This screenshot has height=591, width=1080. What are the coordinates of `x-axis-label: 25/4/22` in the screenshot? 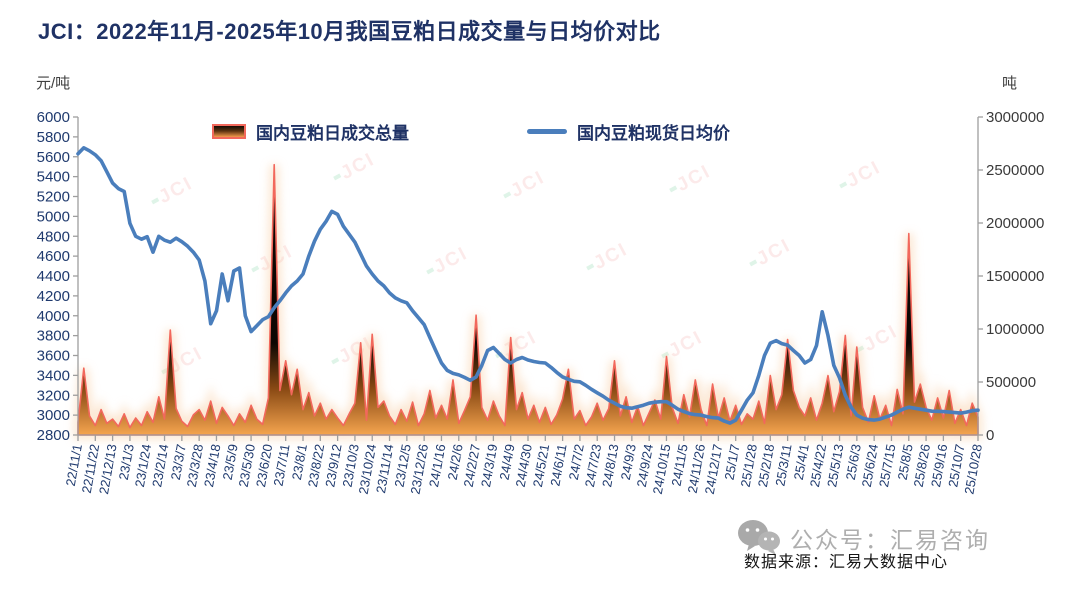 It's located at (818, 465).